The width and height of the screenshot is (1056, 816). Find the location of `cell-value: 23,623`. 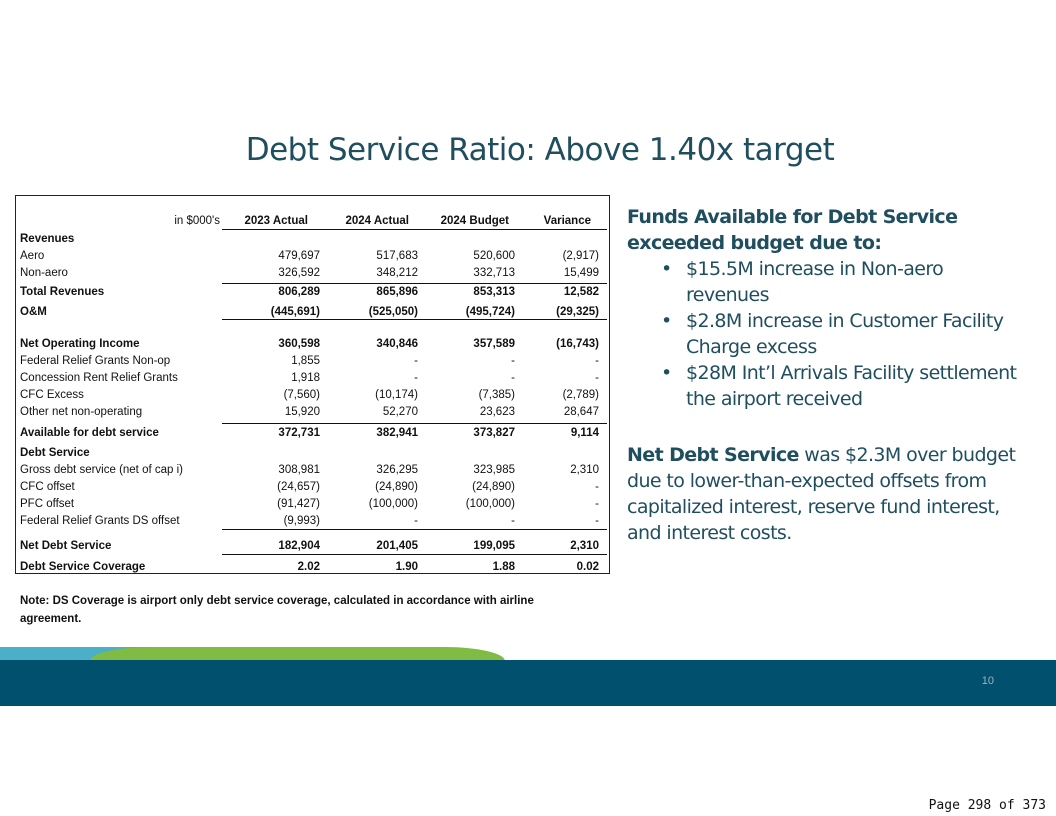

cell-value: 23,623 is located at coordinates (497, 412).